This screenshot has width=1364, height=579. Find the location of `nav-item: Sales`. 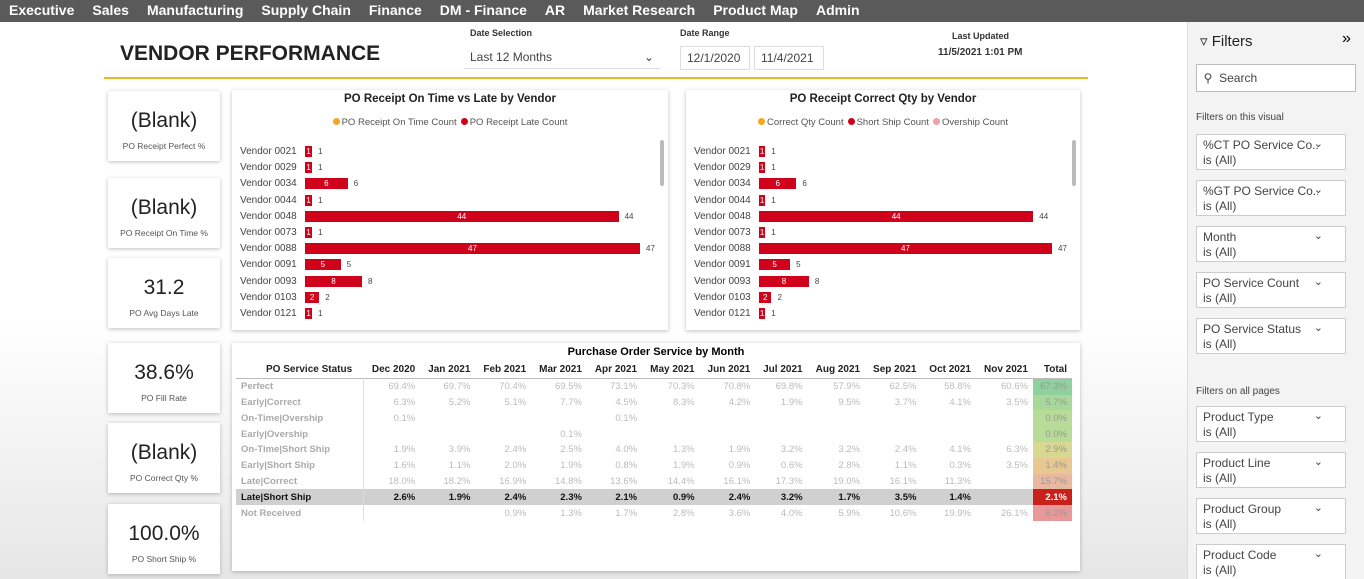

nav-item: Sales is located at coordinates (110, 10).